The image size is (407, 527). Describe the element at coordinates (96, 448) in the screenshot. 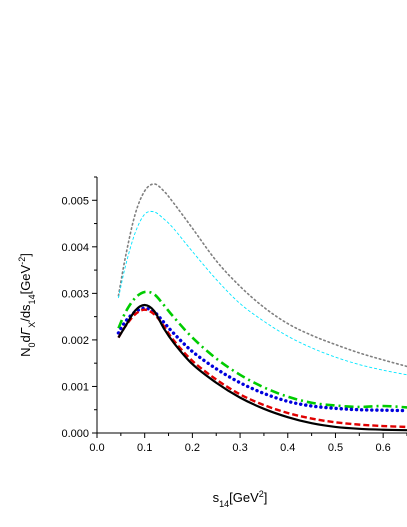

I see `x-tick-label: 0.0` at that location.